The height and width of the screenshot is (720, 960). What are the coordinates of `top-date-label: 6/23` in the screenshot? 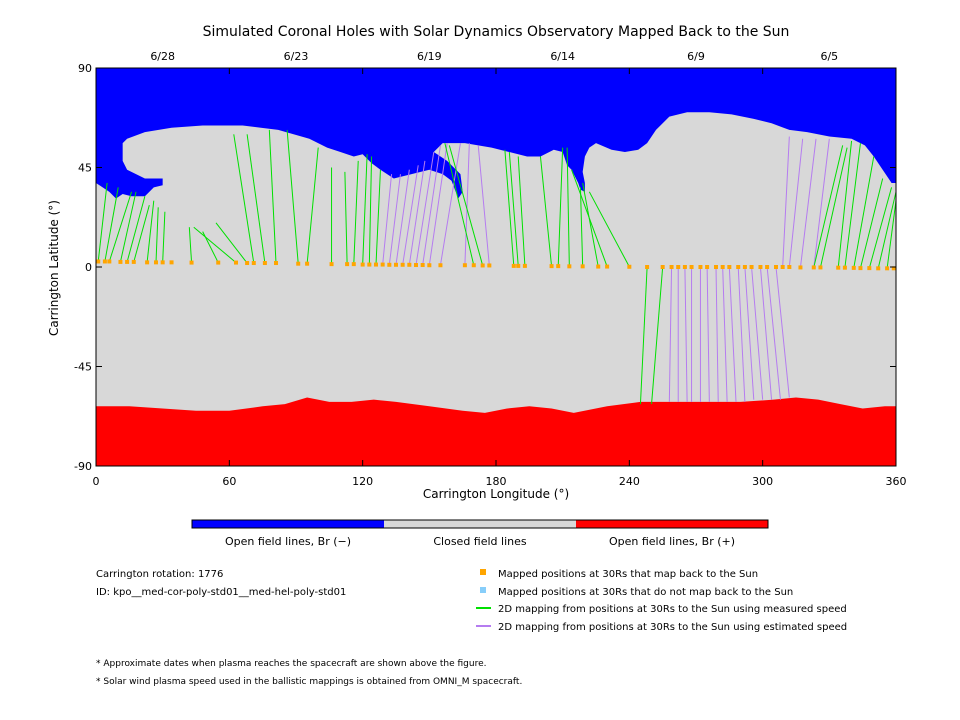 It's located at (296, 56).